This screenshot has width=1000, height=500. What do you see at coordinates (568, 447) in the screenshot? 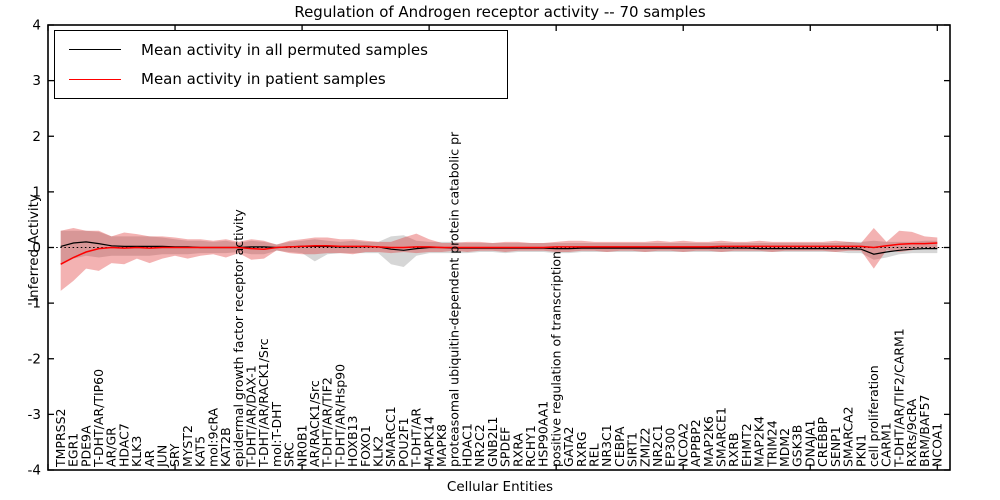
I see `x-category-label: GATA2` at bounding box center [568, 447].